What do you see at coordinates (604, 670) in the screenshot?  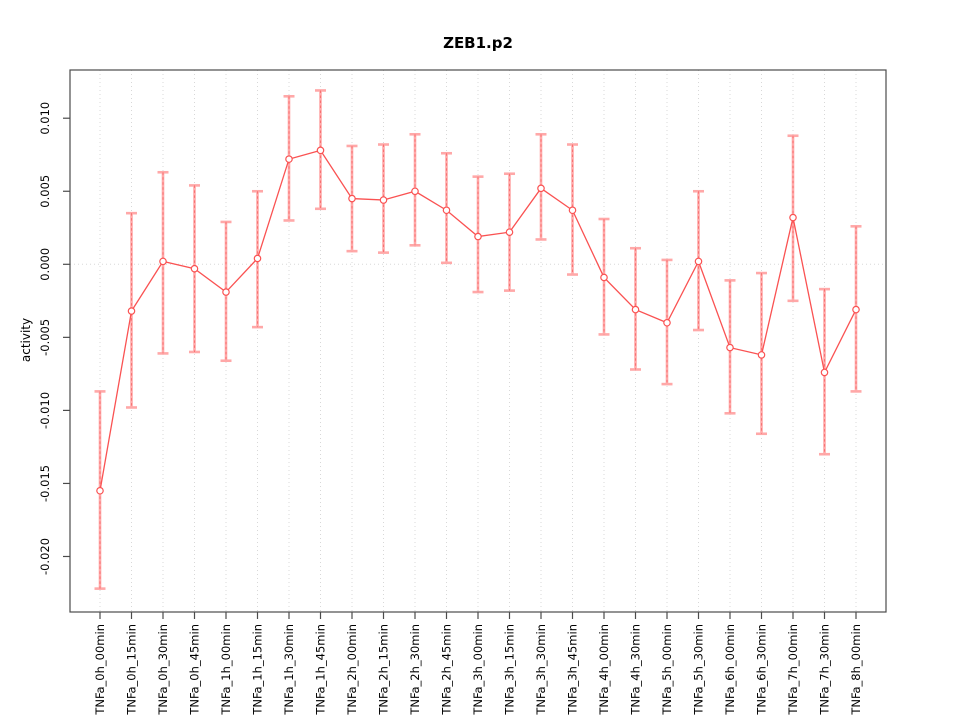 I see `x-tick-label: TNFa_4h_00min` at bounding box center [604, 670].